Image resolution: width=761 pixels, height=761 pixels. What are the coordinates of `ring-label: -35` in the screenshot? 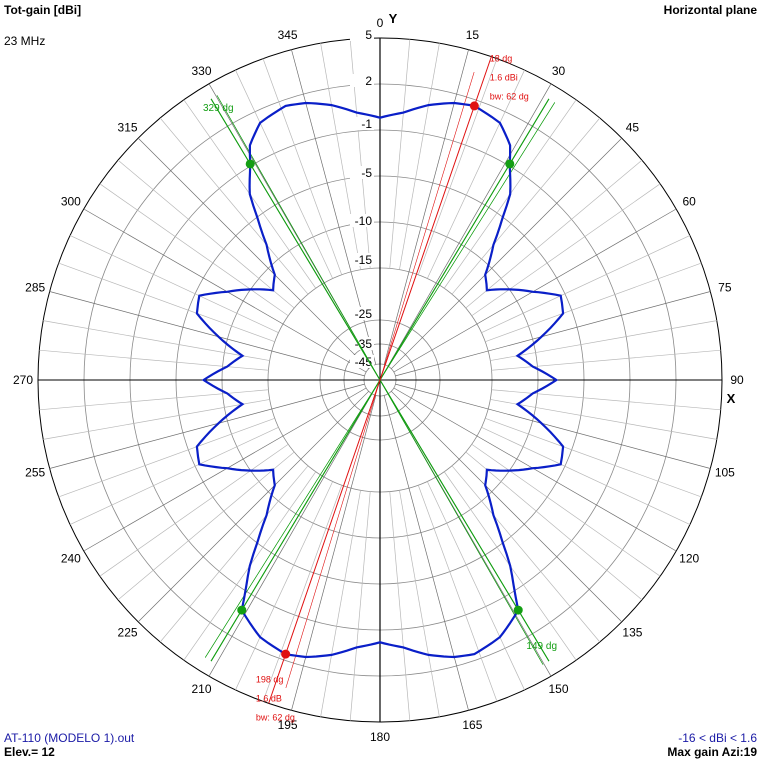 It's located at (364, 344).